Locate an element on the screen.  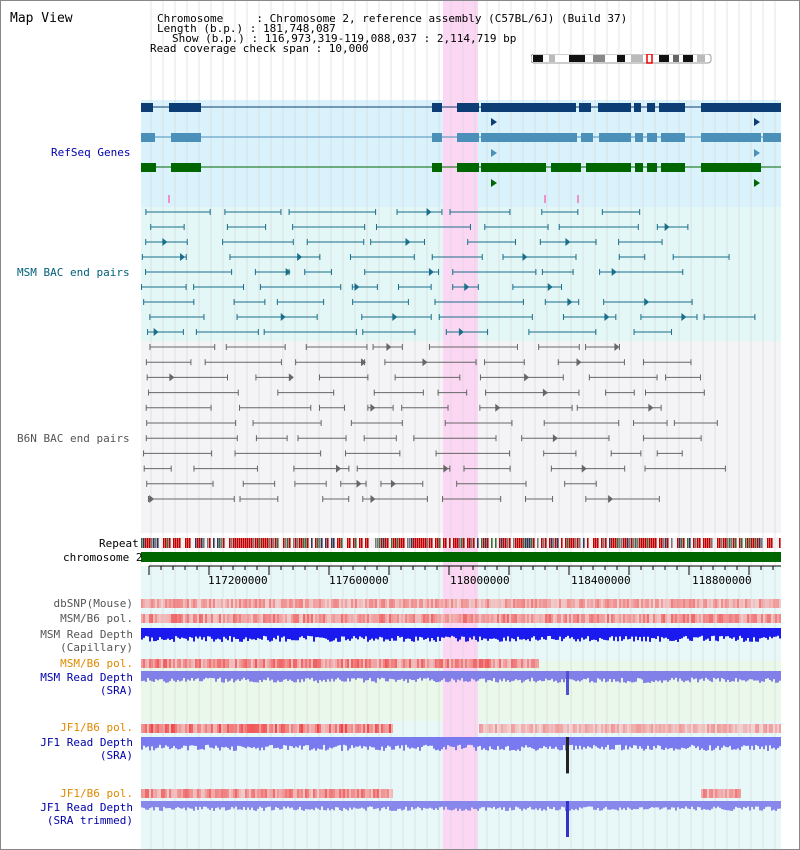
refseq-track-label: RefSeq Genes is located at coordinates (91, 152).